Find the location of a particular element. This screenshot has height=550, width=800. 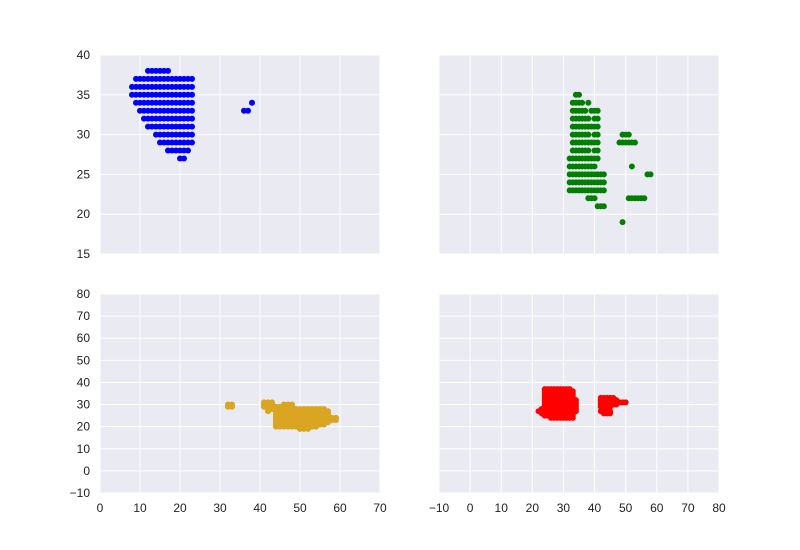

subplot-top-left: 15 20 25 30 35 40 is located at coordinates (229, 154).